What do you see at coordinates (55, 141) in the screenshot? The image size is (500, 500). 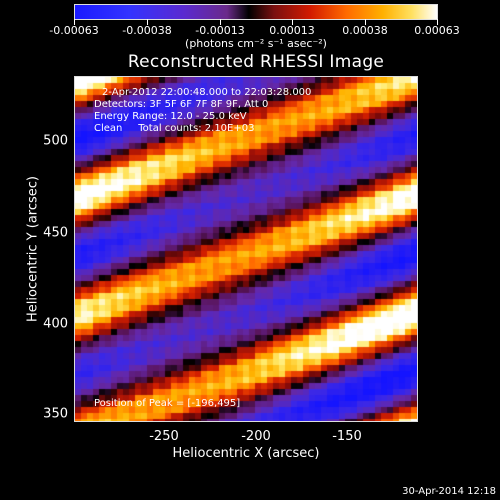 I see `y-tick-label: 500` at bounding box center [55, 141].